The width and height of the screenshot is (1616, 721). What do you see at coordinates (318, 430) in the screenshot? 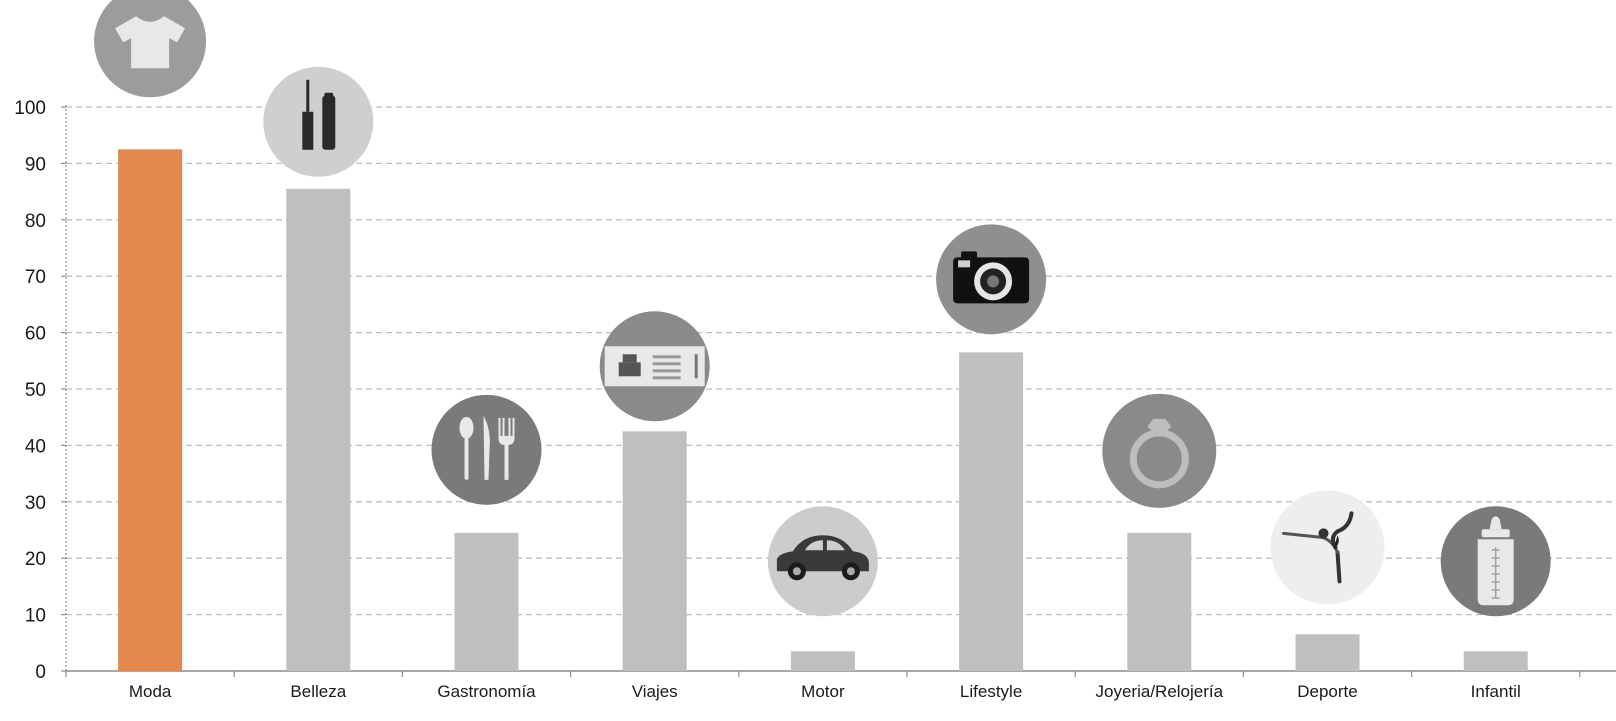
I see `bar-belleza` at bounding box center [318, 430].